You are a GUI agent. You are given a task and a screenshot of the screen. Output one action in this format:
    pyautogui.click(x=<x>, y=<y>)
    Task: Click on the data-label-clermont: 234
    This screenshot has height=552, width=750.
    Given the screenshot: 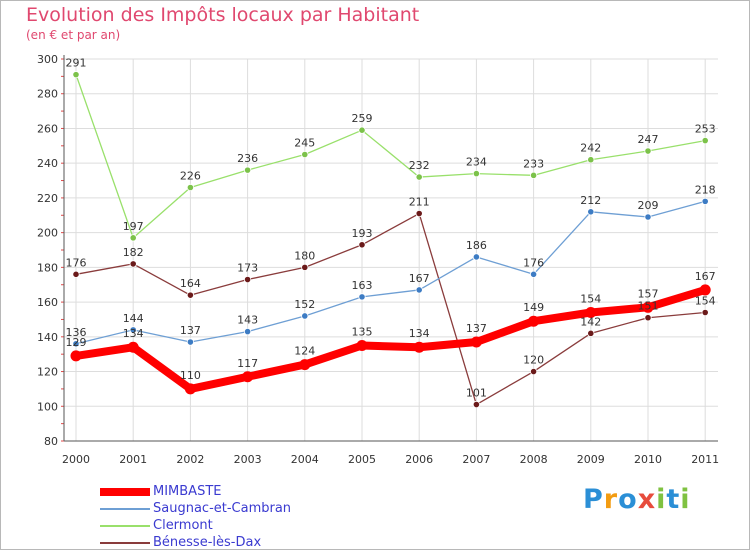 What is the action you would take?
    pyautogui.click(x=476, y=162)
    